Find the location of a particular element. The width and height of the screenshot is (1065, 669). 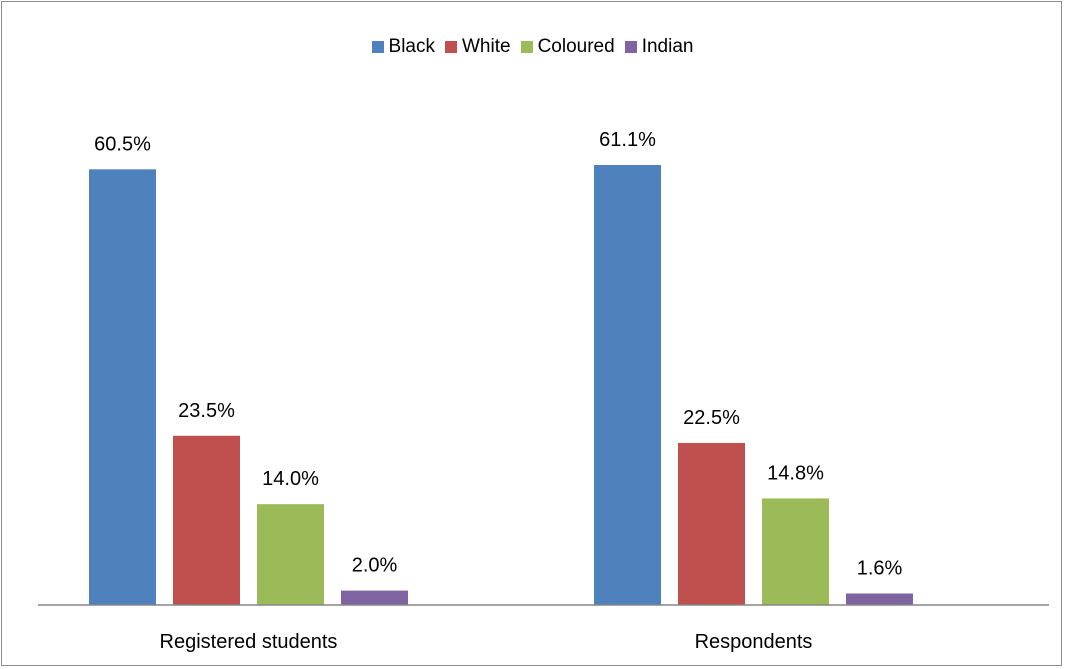

category-labels-group: Registered students Respondents is located at coordinates (486, 642).